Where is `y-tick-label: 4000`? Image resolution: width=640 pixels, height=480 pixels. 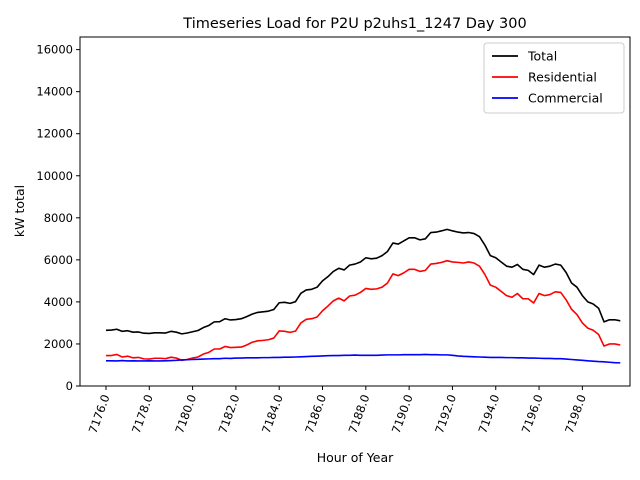 y-tick-label: 4000 is located at coordinates (58, 302).